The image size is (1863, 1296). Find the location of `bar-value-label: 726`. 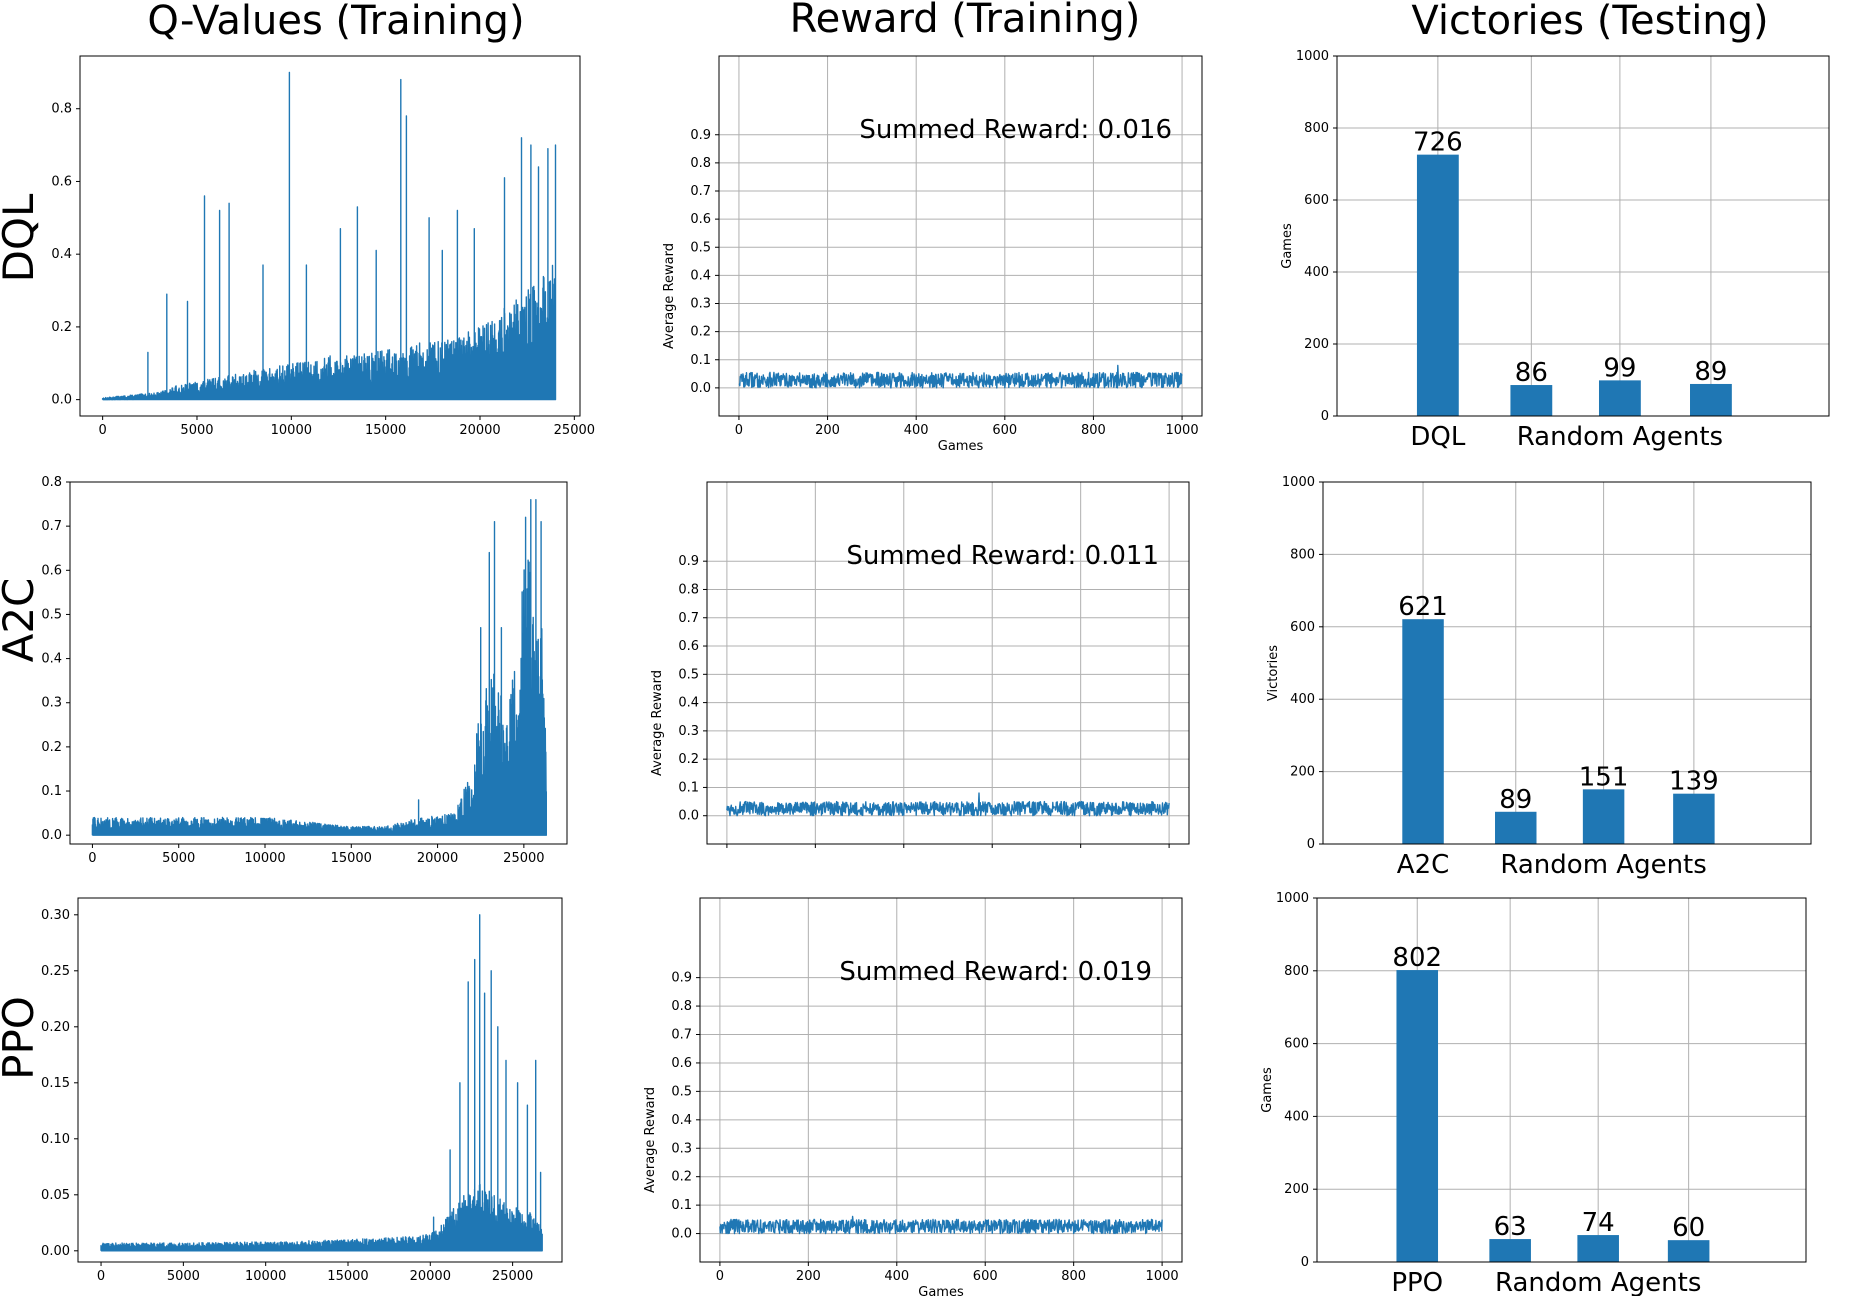

bar-value-label: 726 is located at coordinates (1438, 143).